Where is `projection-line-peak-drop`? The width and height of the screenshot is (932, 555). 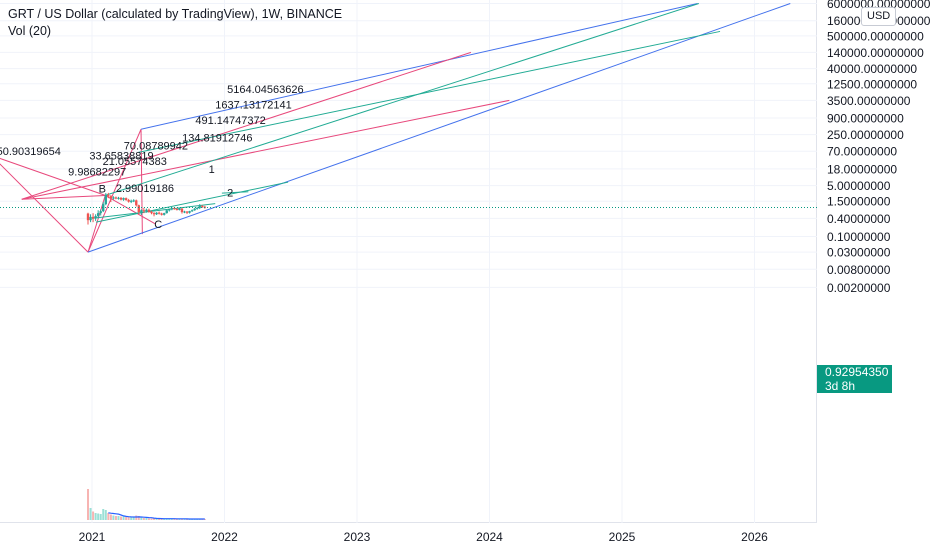
projection-line-peak-drop is located at coordinates (141, 182).